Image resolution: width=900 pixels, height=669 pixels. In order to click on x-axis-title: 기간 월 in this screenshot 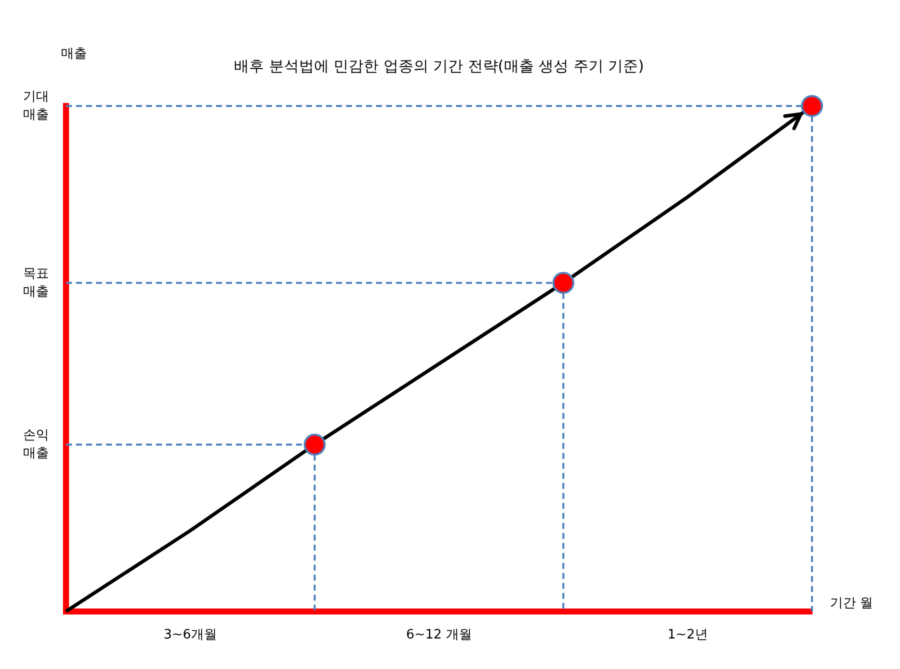, I will do `click(852, 603)`.